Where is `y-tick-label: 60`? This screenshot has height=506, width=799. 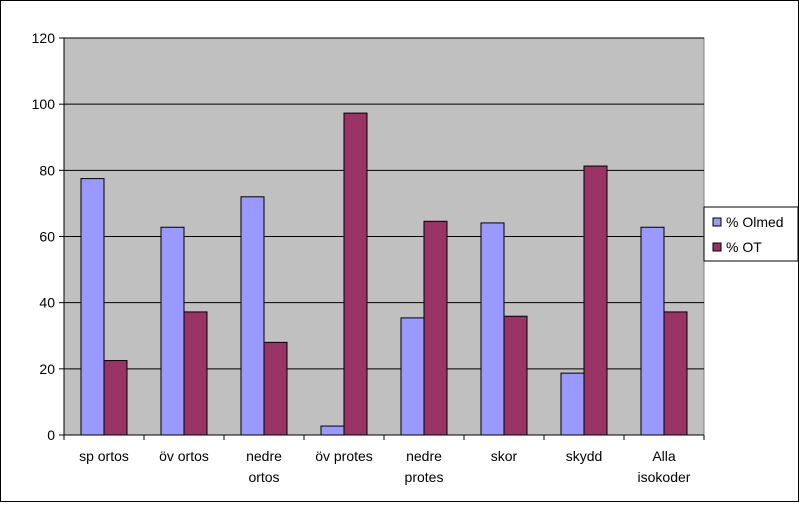
y-tick-label: 60 is located at coordinates (47, 237).